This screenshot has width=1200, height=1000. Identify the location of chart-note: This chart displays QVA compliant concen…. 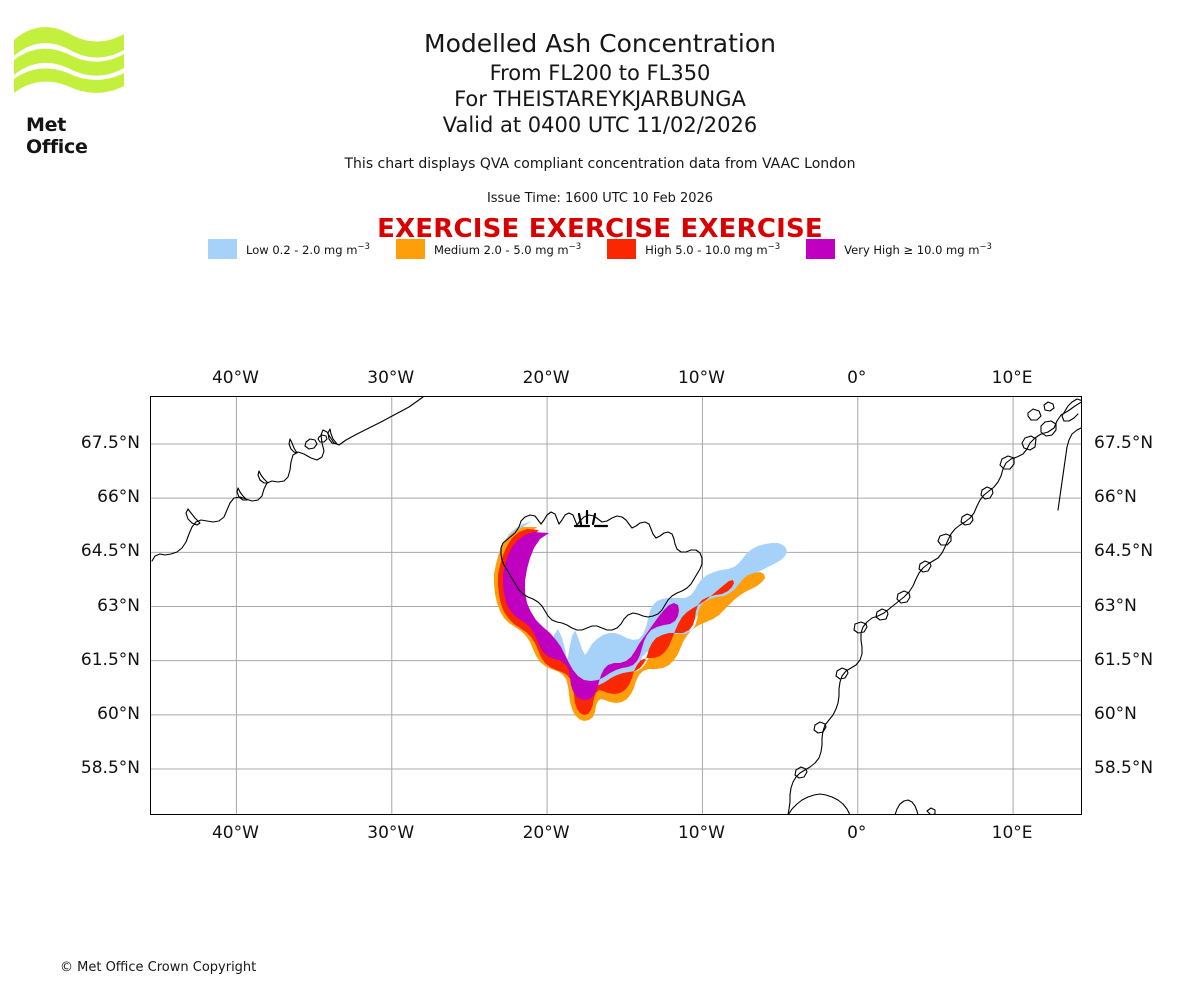
(600, 164).